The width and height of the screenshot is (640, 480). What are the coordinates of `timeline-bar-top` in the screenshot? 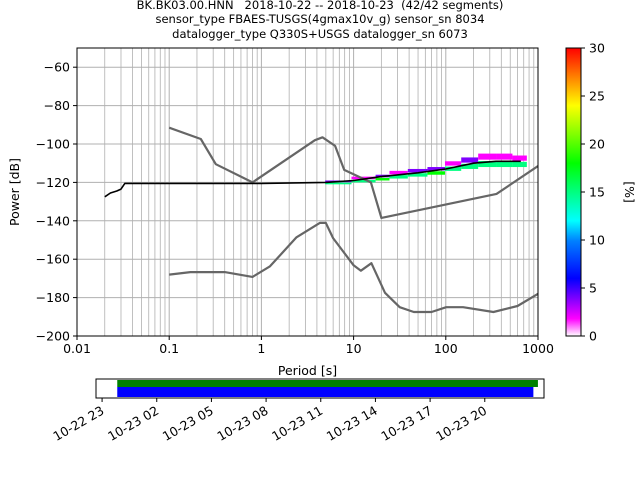 It's located at (327, 383).